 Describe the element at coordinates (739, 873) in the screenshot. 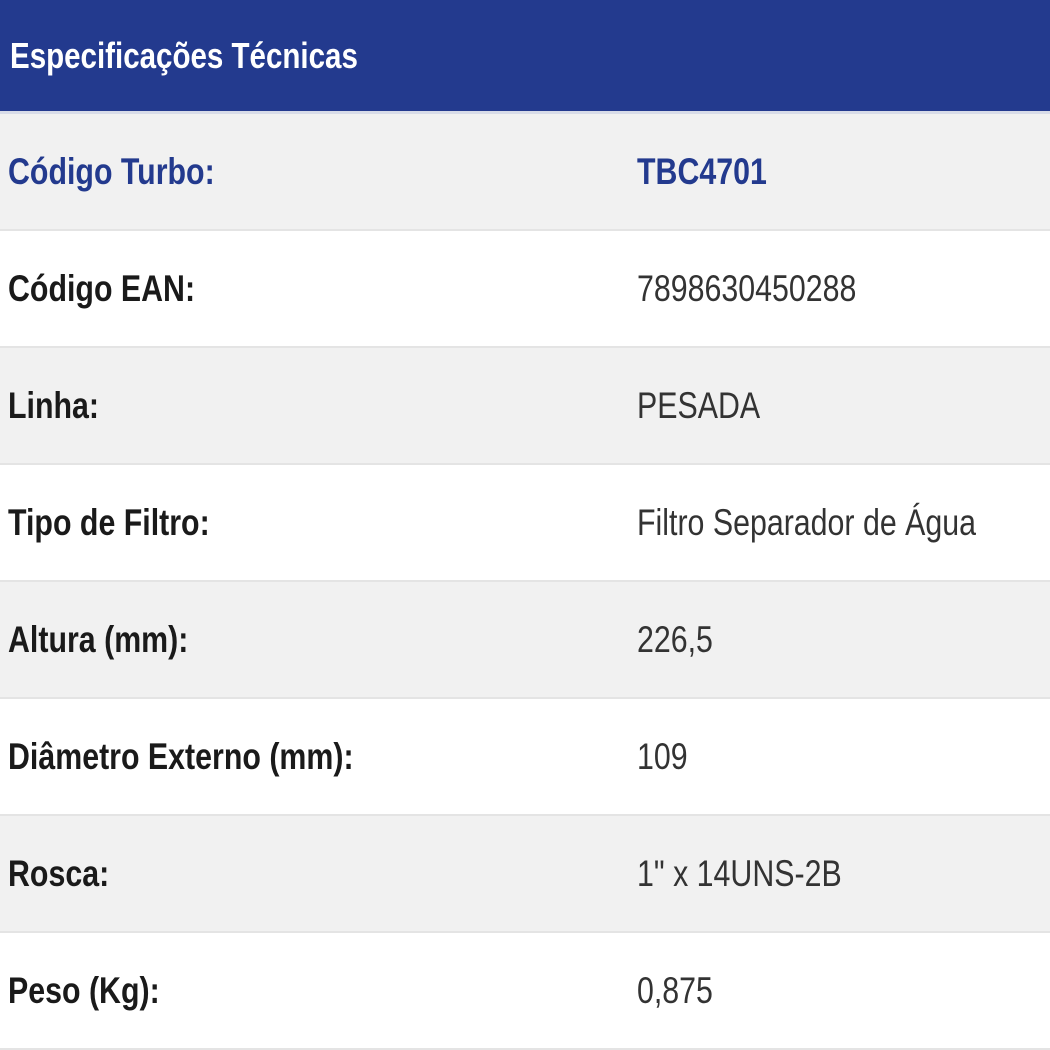

I see `spec-value: 1" x 14UNS-2B` at that location.